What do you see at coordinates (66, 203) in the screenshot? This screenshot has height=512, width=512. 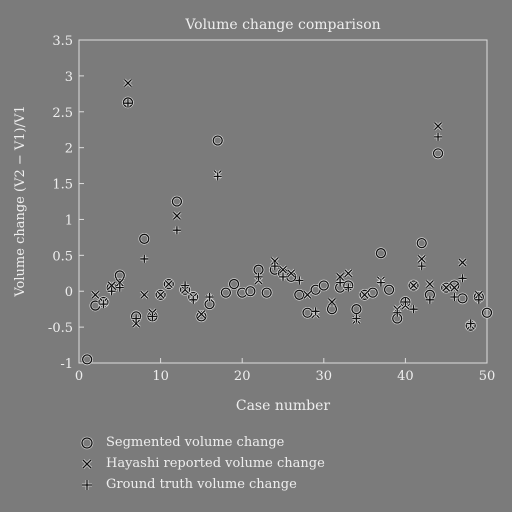 I see `y-axis-ticks: 3.5 3 2.5 2 1.5 1 0.5 0 -0.5 -1` at bounding box center [66, 203].